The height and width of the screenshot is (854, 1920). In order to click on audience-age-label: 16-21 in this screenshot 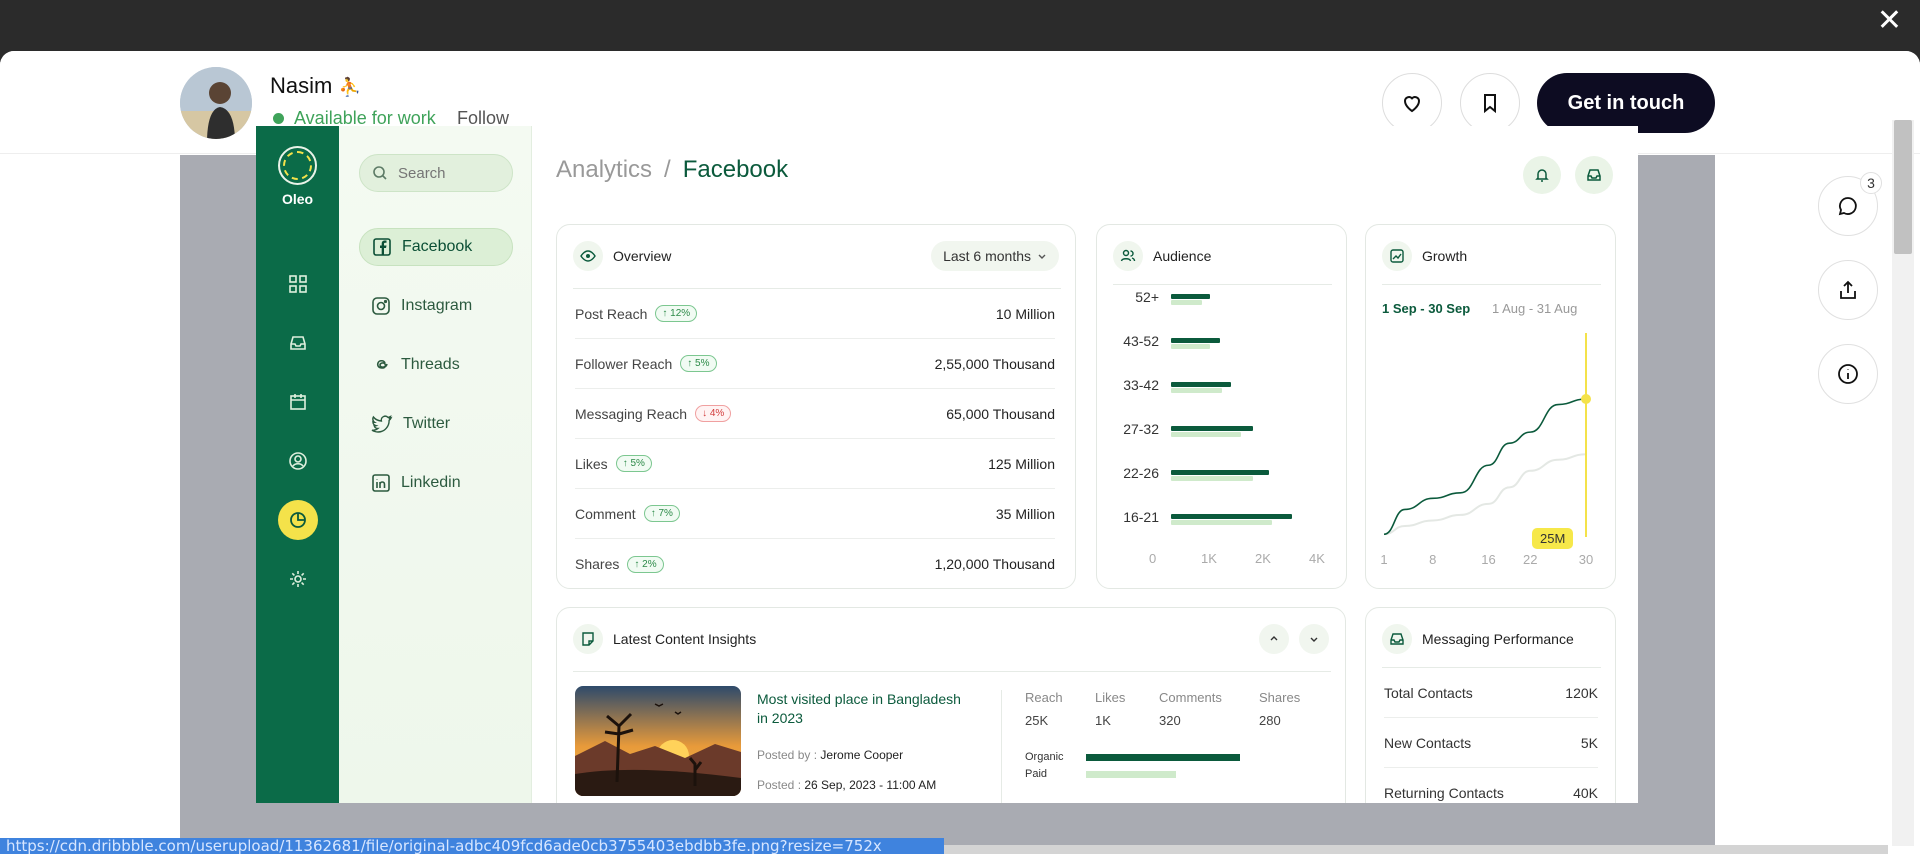, I will do `click(1141, 517)`.